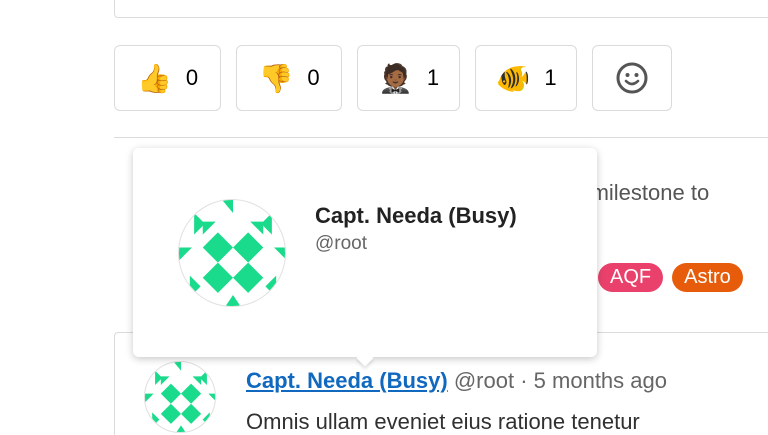 Image resolution: width=768 pixels, height=435 pixels. I want to click on divider, so click(441, 137).